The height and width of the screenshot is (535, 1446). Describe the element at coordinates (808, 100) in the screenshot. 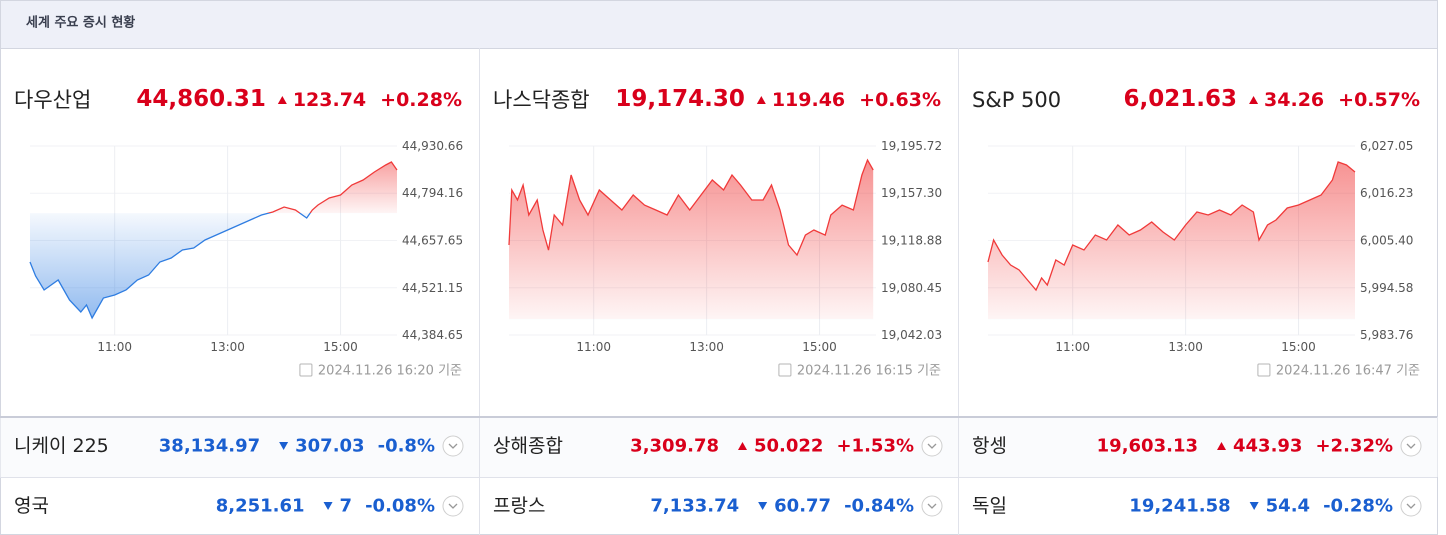

I see `change-value: 119.46` at that location.